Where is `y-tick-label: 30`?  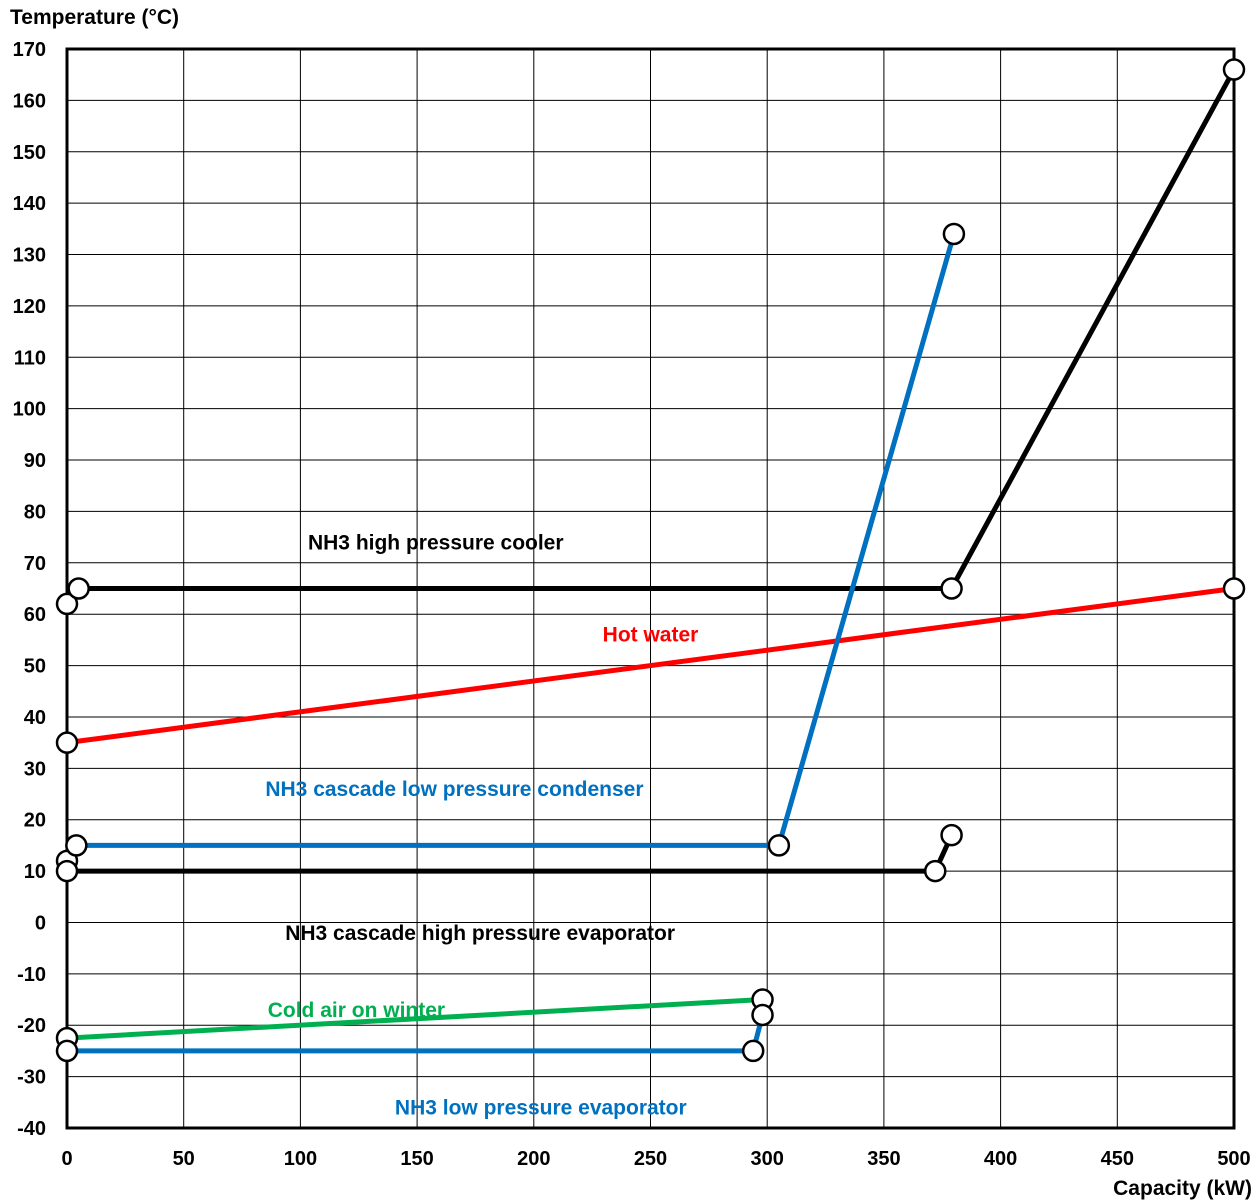 y-tick-label: 30 is located at coordinates (35, 769).